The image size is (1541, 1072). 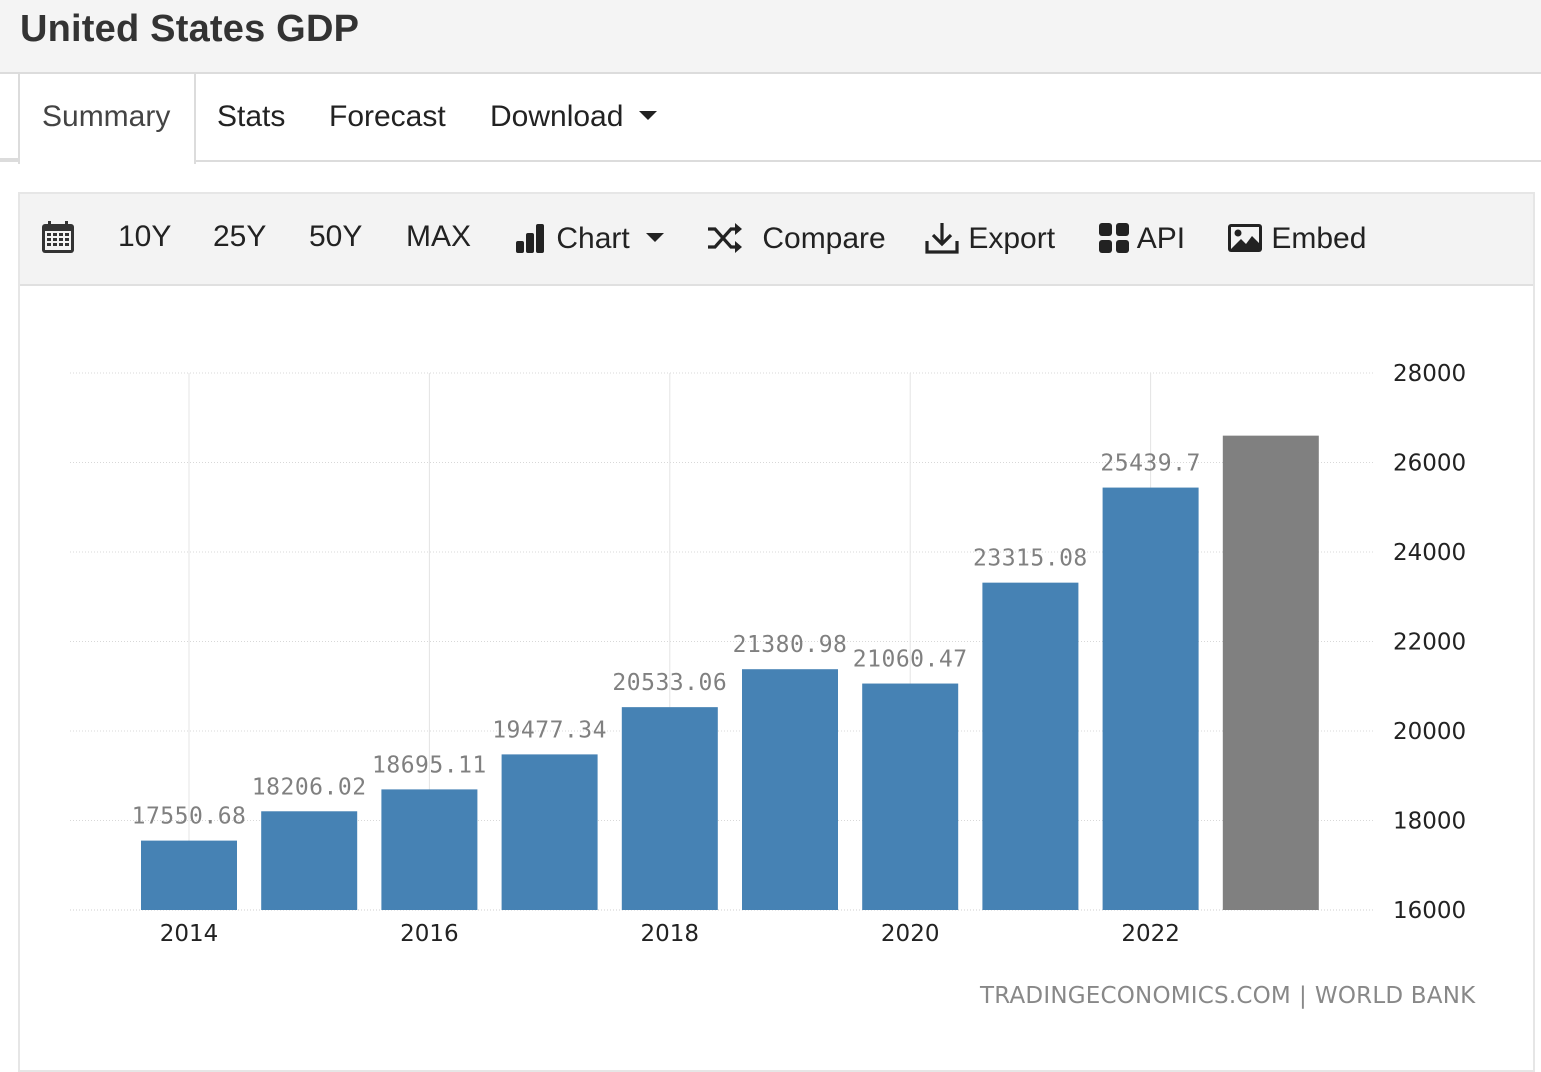 What do you see at coordinates (557, 116) in the screenshot?
I see `tab-download-label: Download` at bounding box center [557, 116].